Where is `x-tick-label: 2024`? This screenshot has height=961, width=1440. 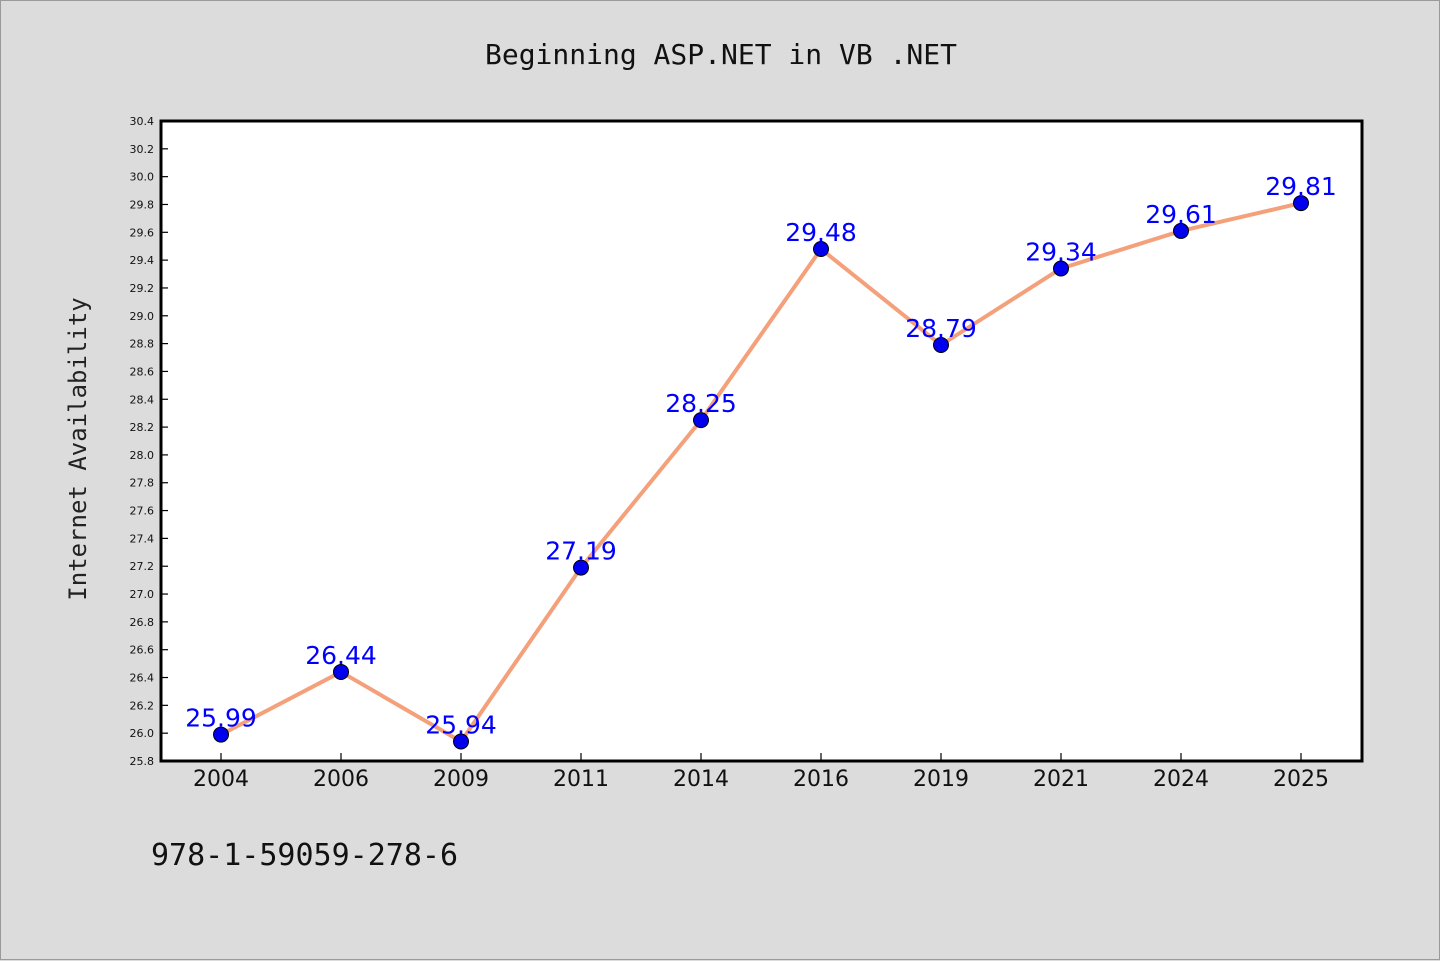 x-tick-label: 2024 is located at coordinates (1181, 779).